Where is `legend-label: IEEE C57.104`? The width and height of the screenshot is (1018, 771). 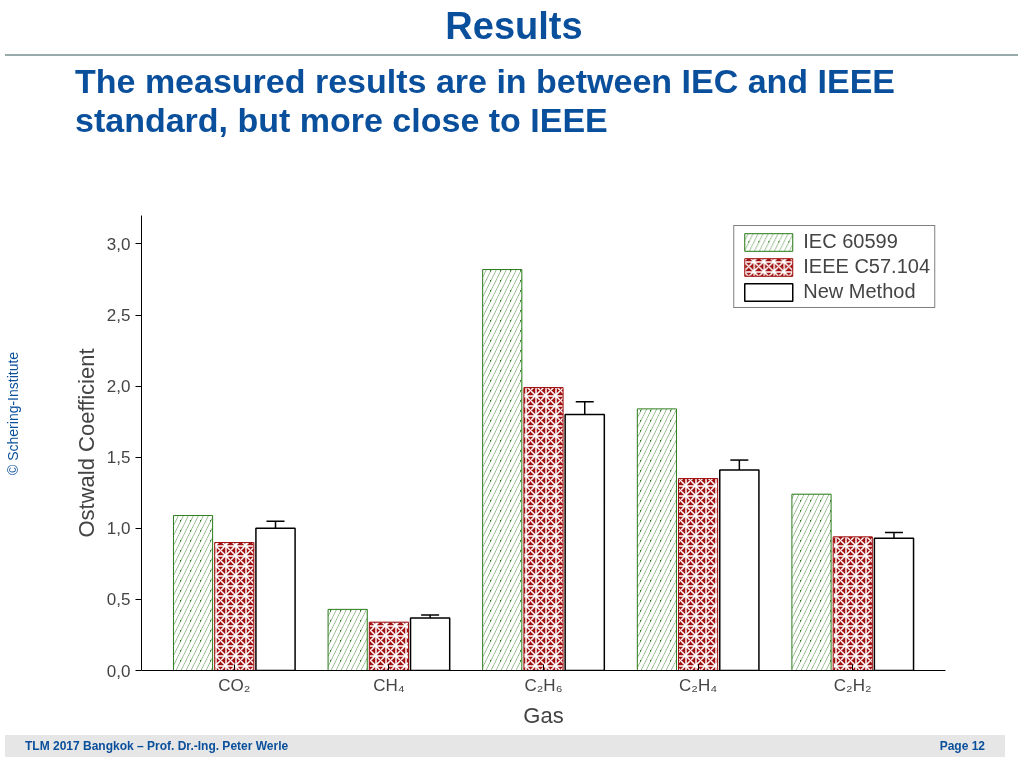 legend-label: IEEE C57.104 is located at coordinates (866, 266).